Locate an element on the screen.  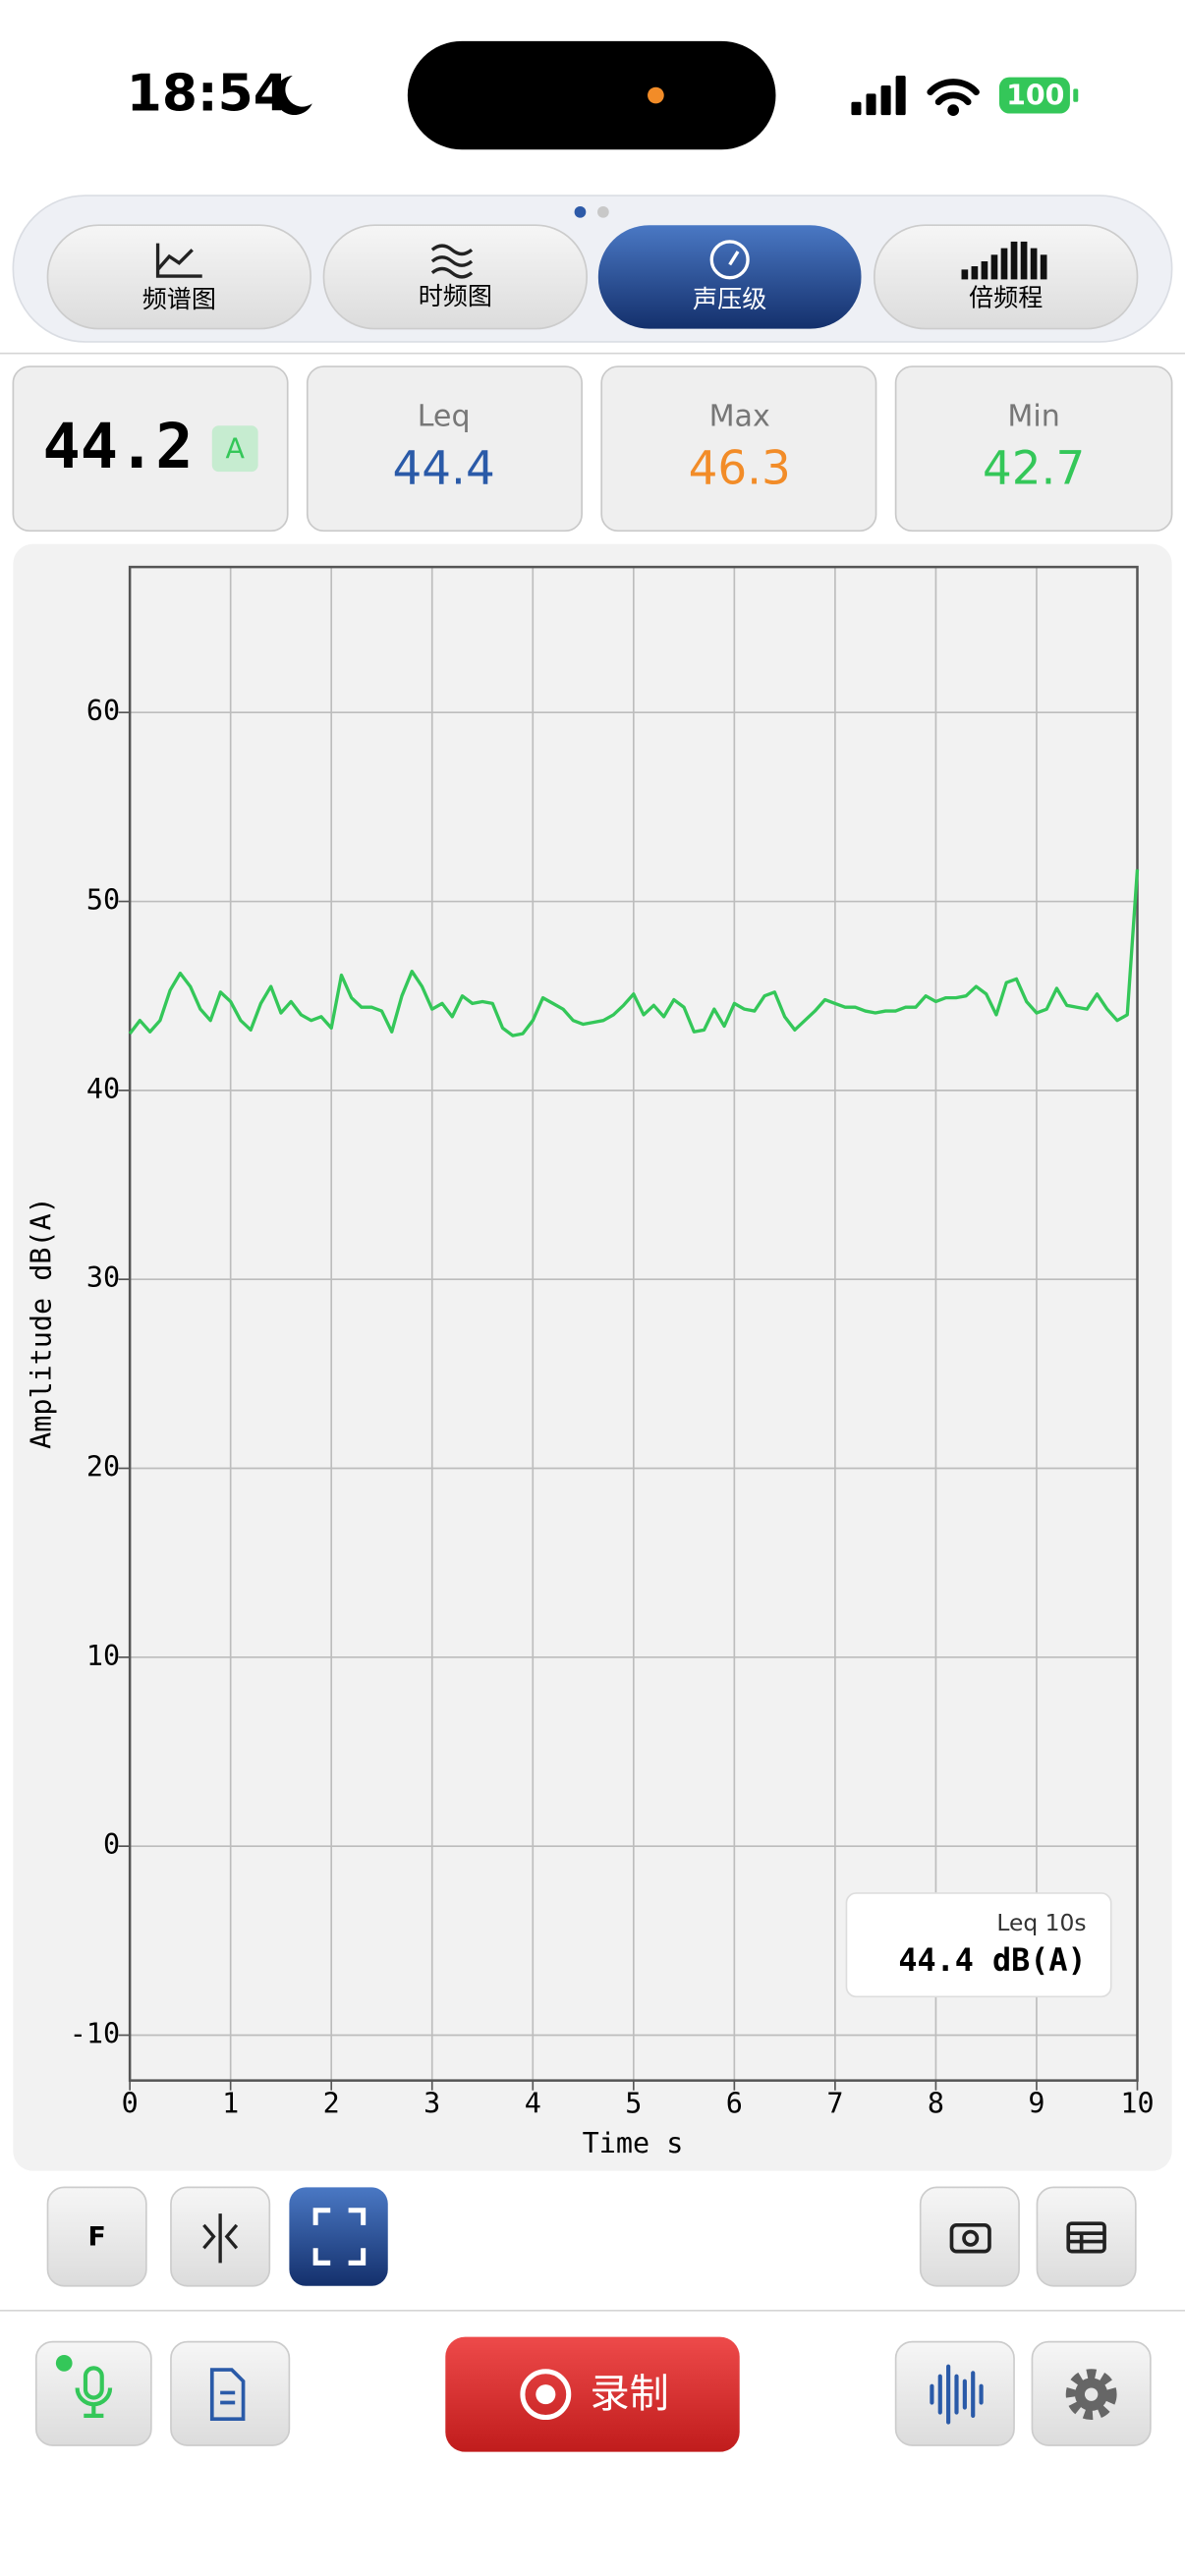
x-tick-label: 5 is located at coordinates (633, 2104).